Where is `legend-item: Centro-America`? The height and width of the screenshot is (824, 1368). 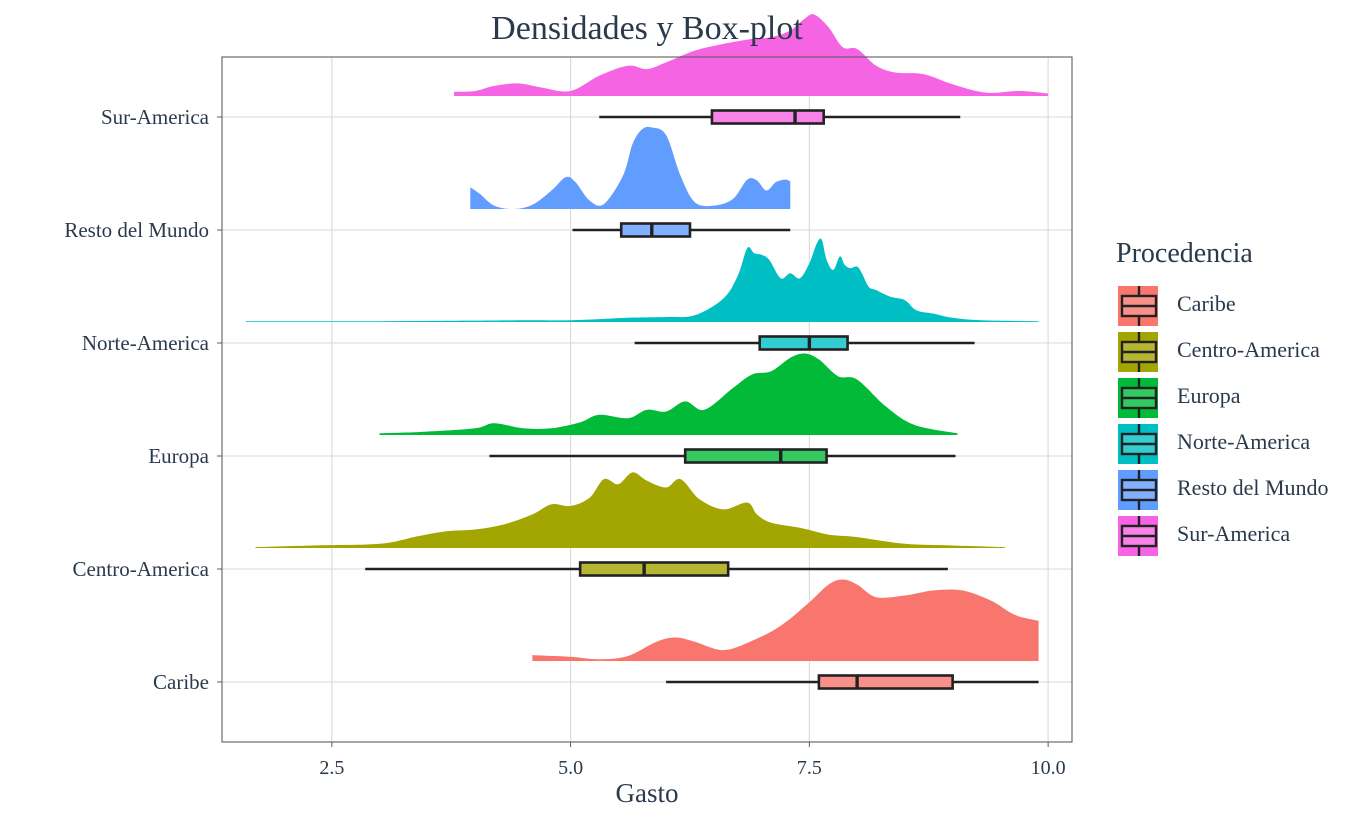 legend-item: Centro-America is located at coordinates (1218, 351).